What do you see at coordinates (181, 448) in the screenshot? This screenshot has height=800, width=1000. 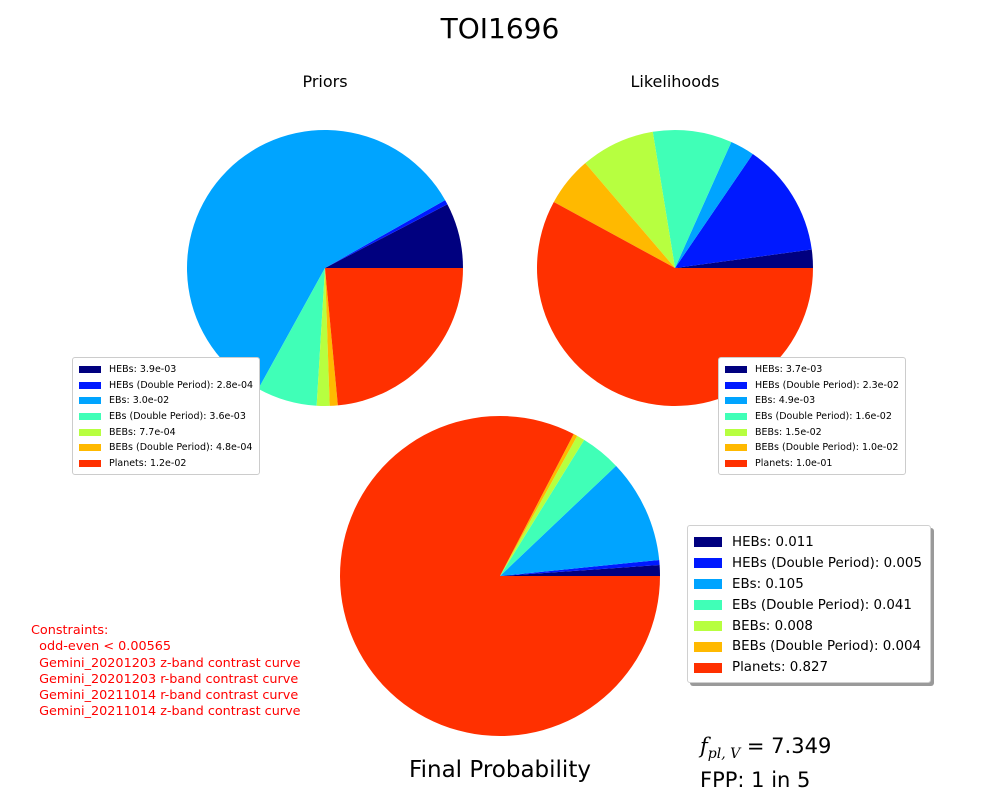 I see `legend-label: BEBs (Double Period): 4.8e-04` at bounding box center [181, 448].